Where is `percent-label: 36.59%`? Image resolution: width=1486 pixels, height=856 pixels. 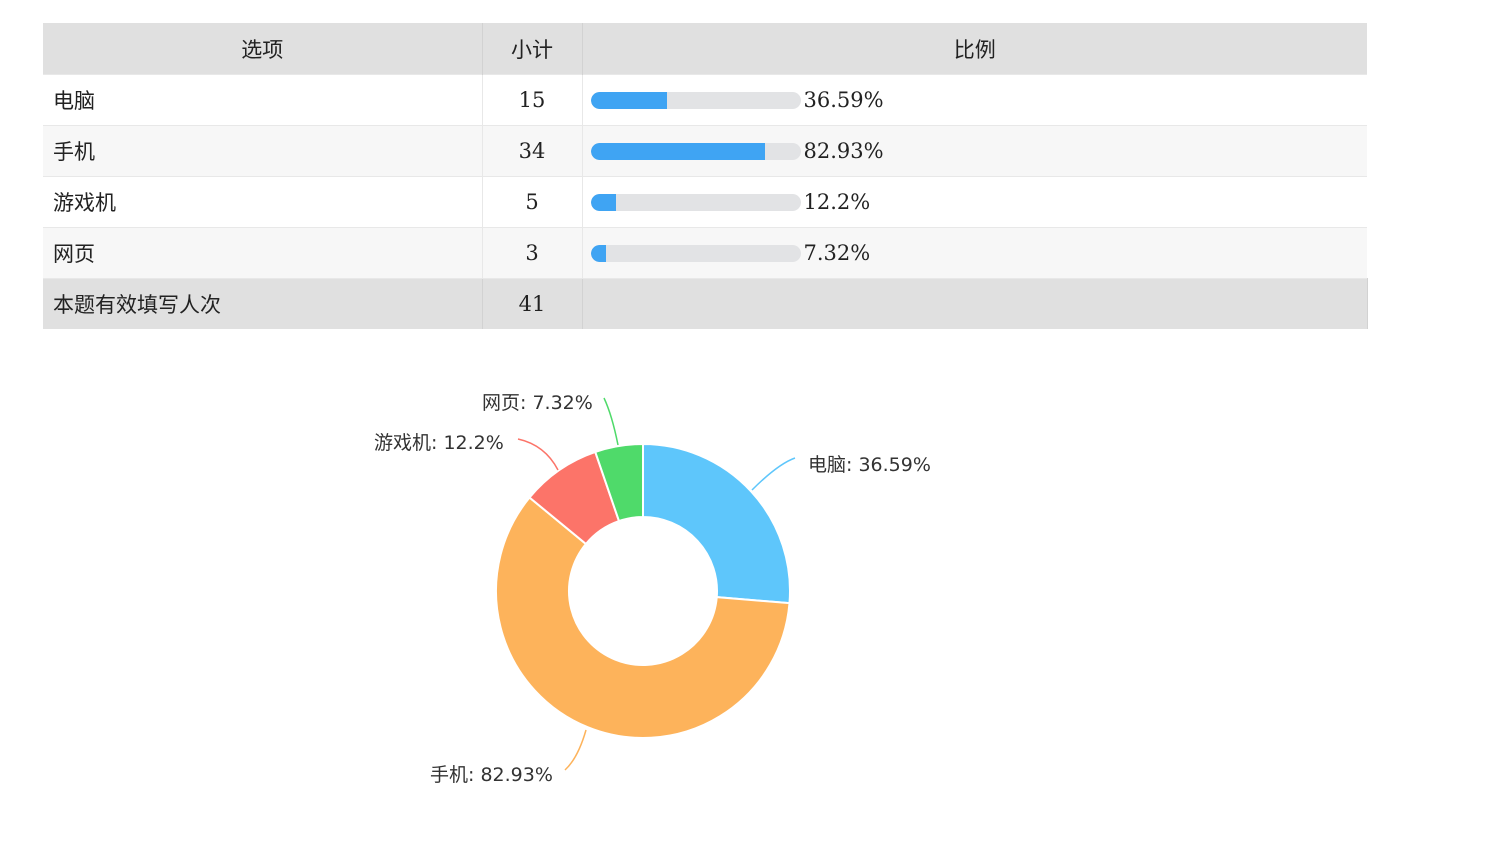
percent-label: 36.59% is located at coordinates (843, 100).